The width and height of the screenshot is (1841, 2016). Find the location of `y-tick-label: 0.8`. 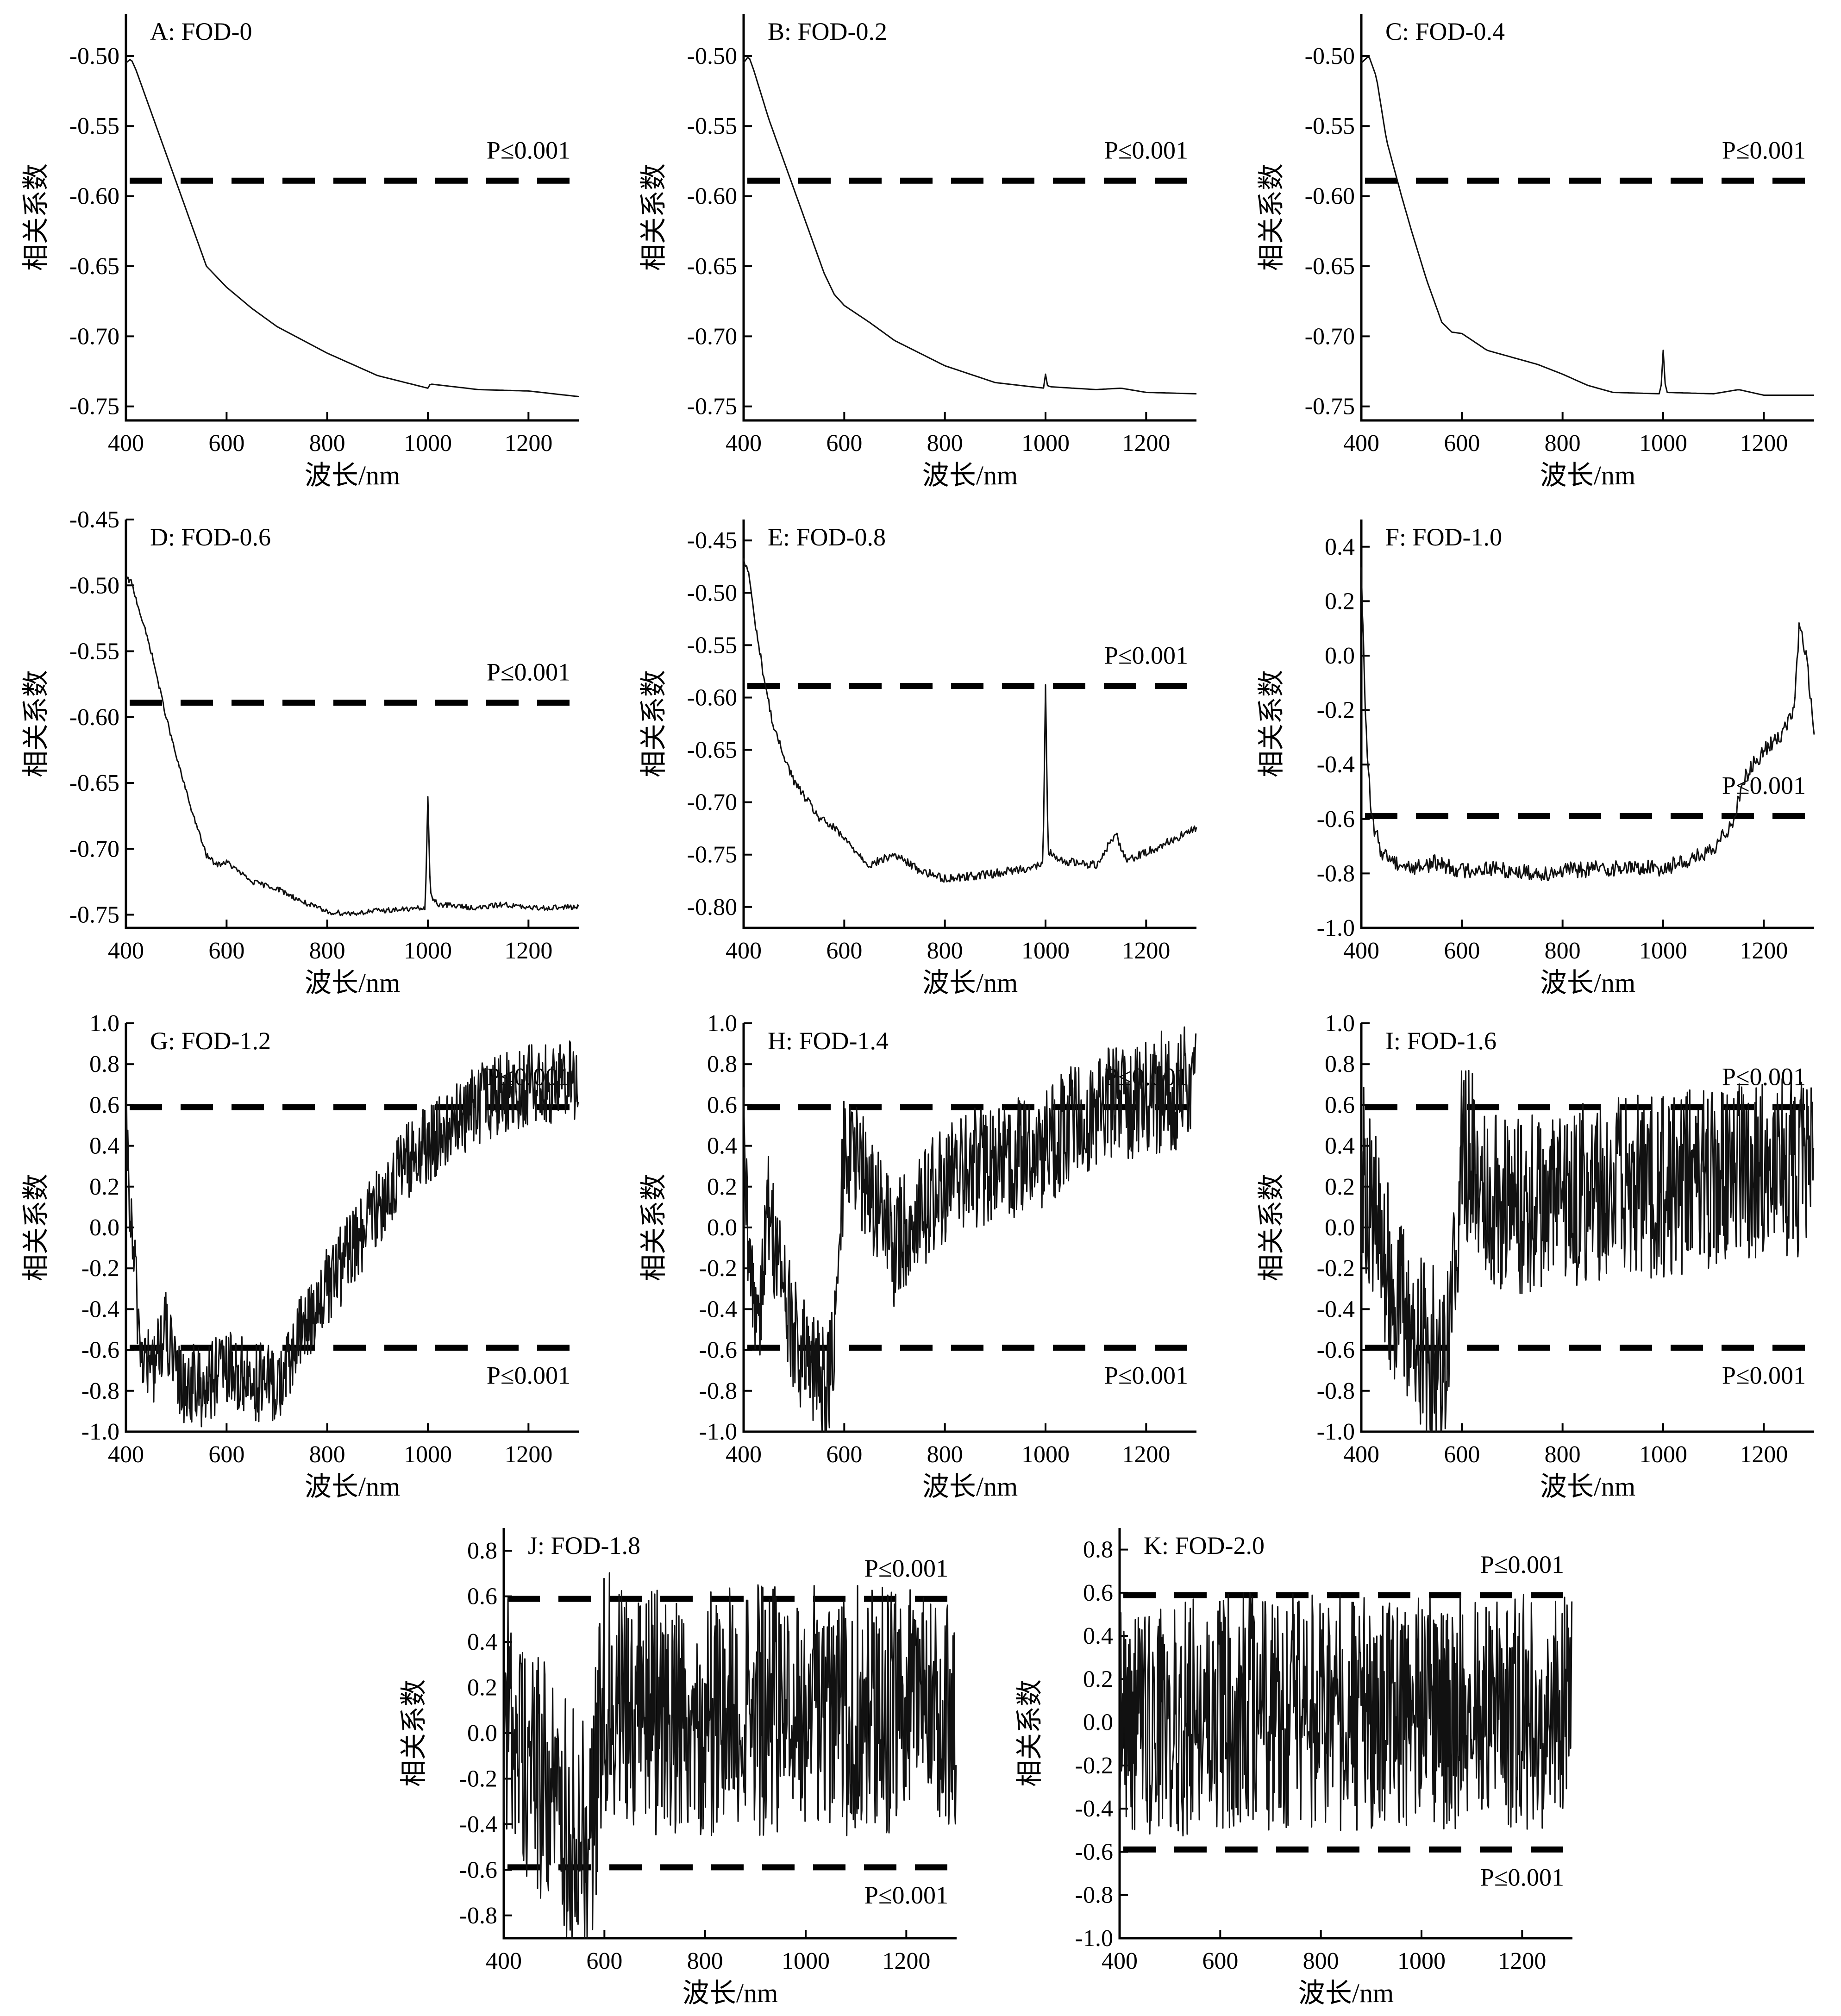

y-tick-label: 0.8 is located at coordinates (722, 1064).